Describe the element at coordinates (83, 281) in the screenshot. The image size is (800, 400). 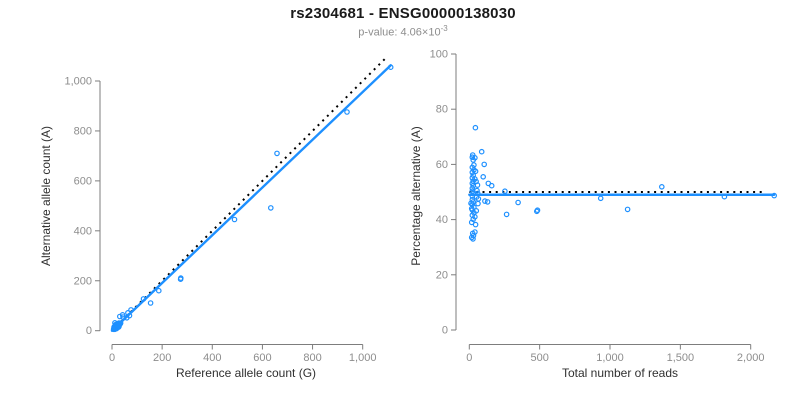
I see `y-tick-label: 200` at that location.